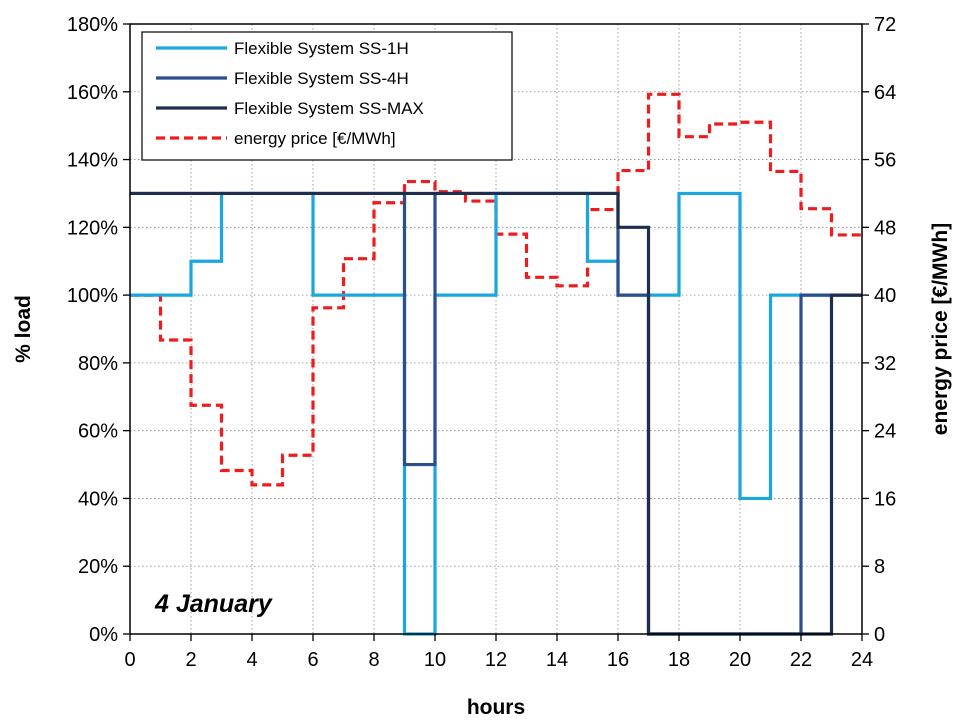 The width and height of the screenshot is (959, 722). I want to click on x-tick-label: 0, so click(129, 660).